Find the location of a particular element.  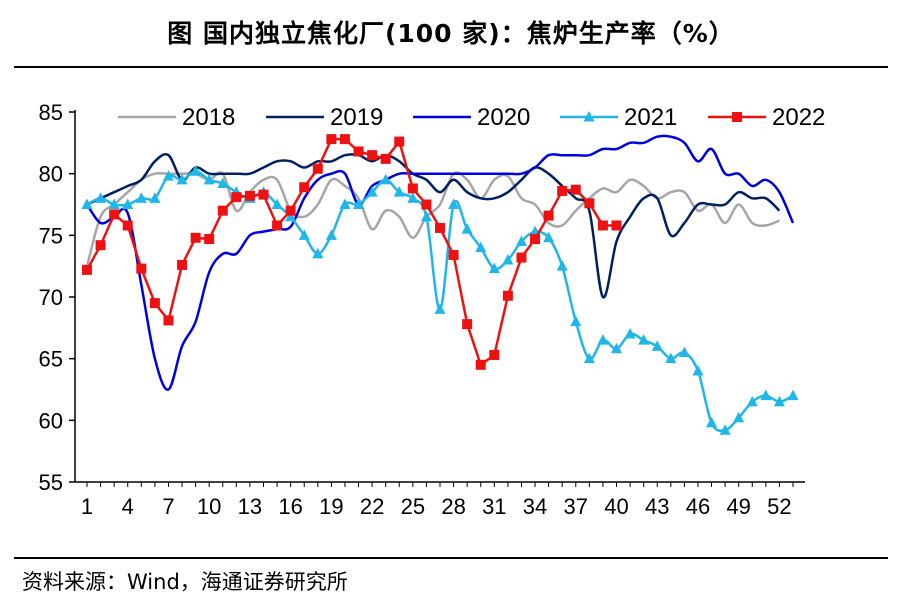

x-tick-label: 37 is located at coordinates (576, 506).